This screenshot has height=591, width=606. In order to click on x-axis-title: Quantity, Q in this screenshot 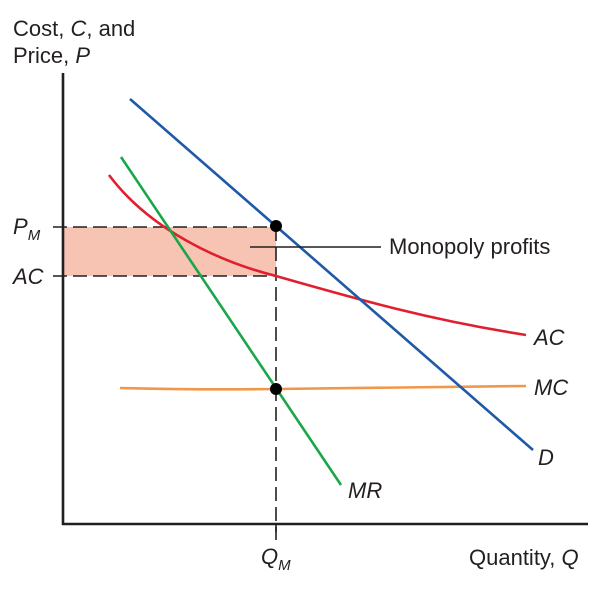, I will do `click(524, 557)`.